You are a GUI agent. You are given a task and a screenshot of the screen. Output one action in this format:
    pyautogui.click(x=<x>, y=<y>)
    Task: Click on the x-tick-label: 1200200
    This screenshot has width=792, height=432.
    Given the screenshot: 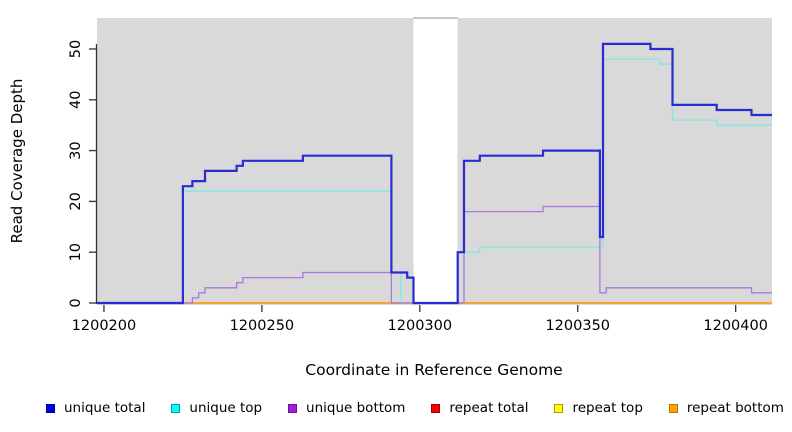 What is the action you would take?
    pyautogui.click(x=104, y=326)
    